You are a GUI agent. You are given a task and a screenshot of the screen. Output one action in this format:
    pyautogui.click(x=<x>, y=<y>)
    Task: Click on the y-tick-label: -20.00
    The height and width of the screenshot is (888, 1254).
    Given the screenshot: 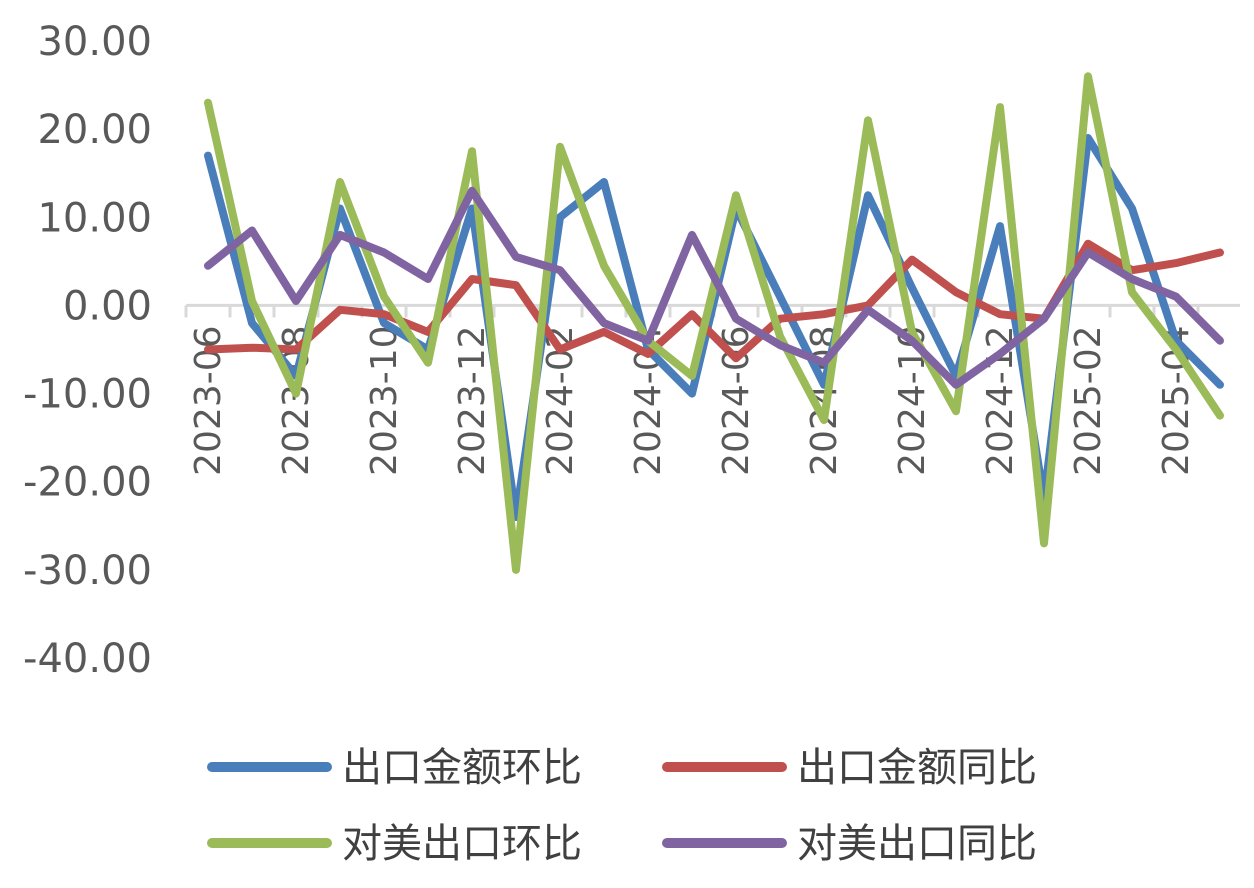 What is the action you would take?
    pyautogui.click(x=87, y=483)
    